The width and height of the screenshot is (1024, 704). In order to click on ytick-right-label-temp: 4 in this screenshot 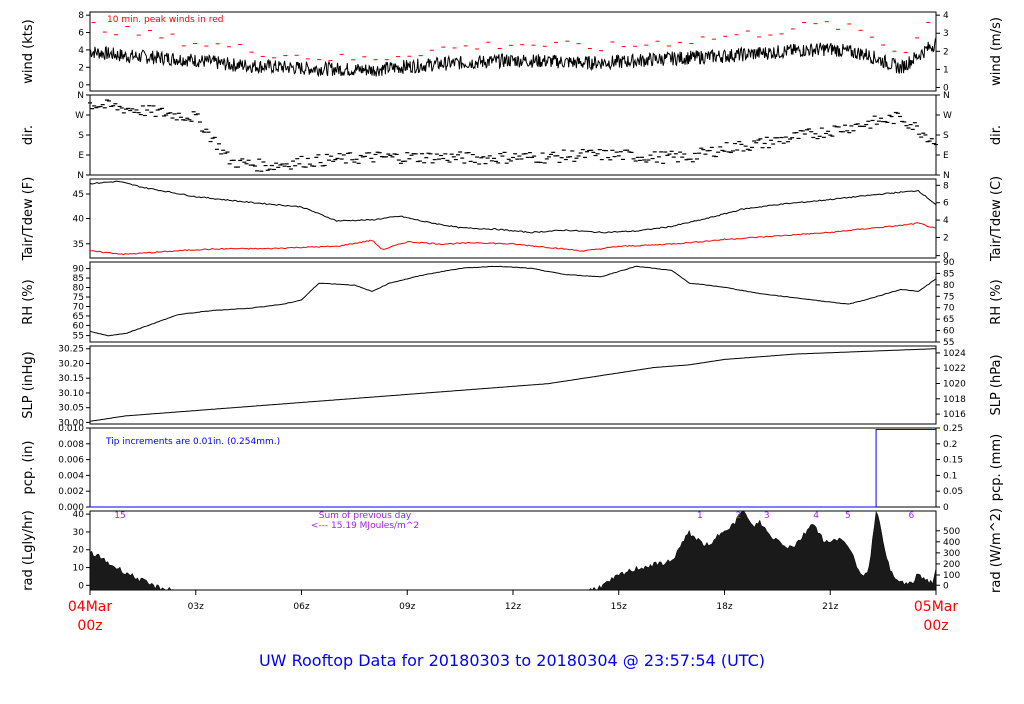, I will do `click(946, 221)`.